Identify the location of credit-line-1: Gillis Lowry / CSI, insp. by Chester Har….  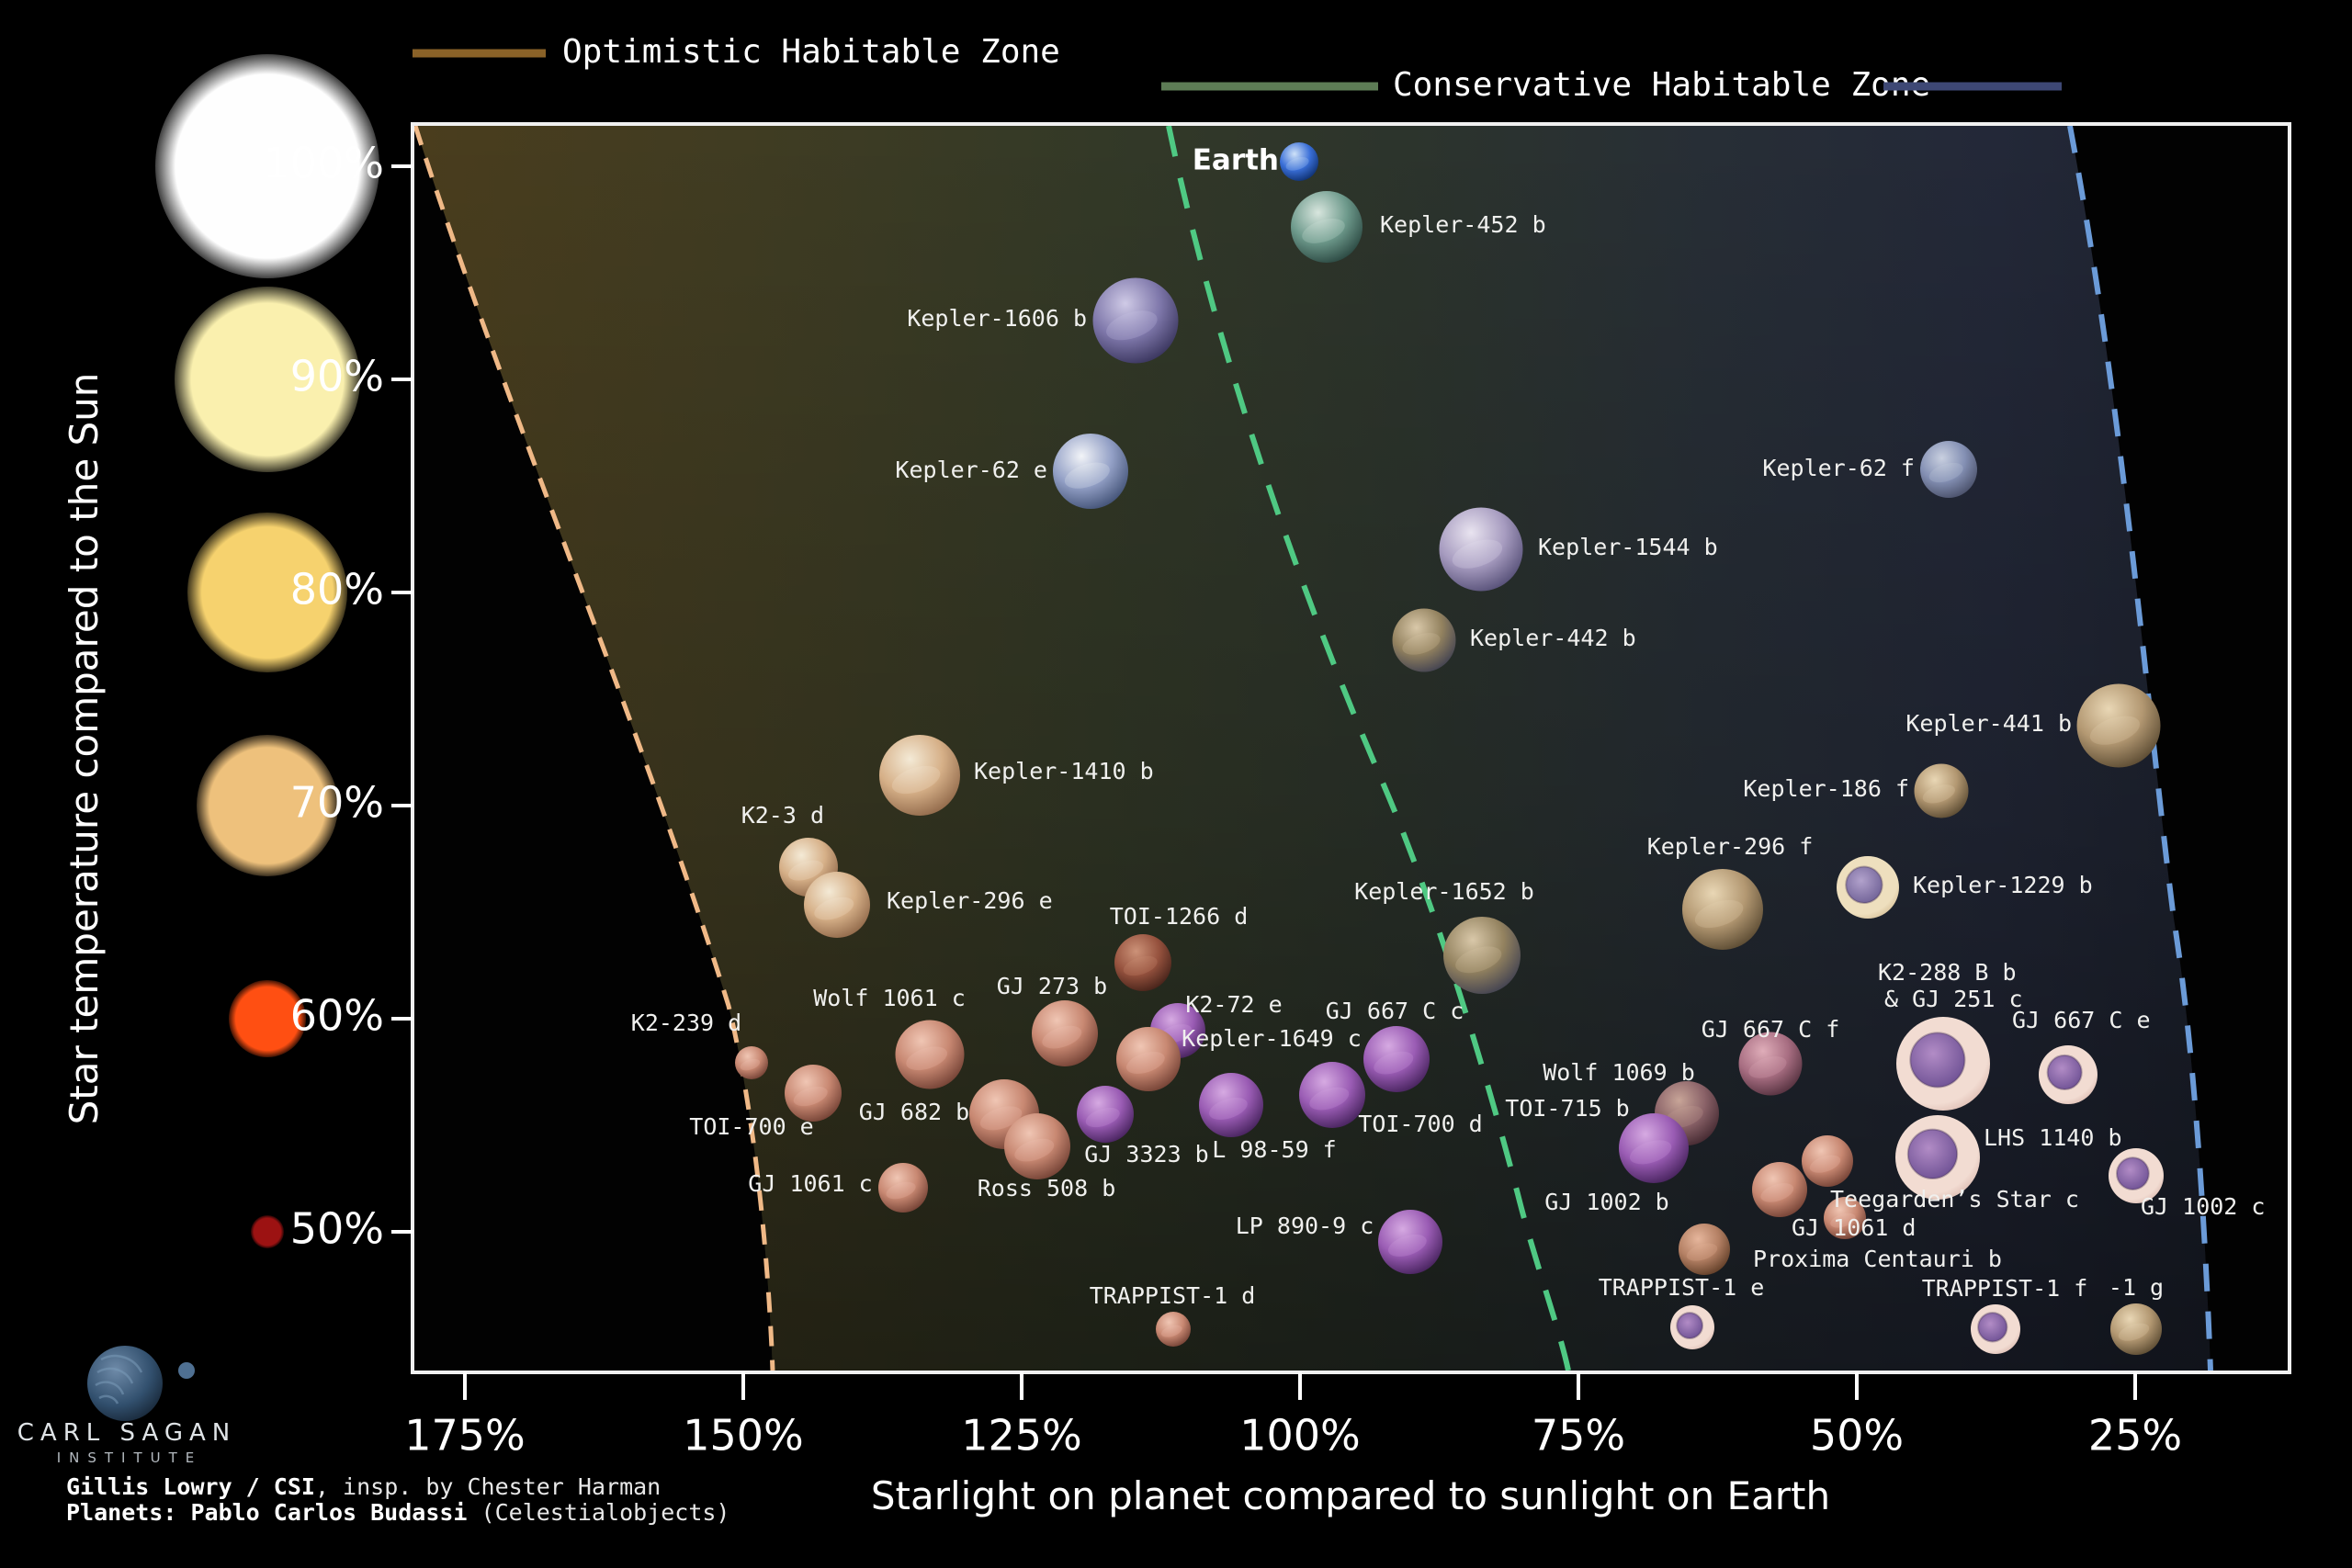
(363, 1486).